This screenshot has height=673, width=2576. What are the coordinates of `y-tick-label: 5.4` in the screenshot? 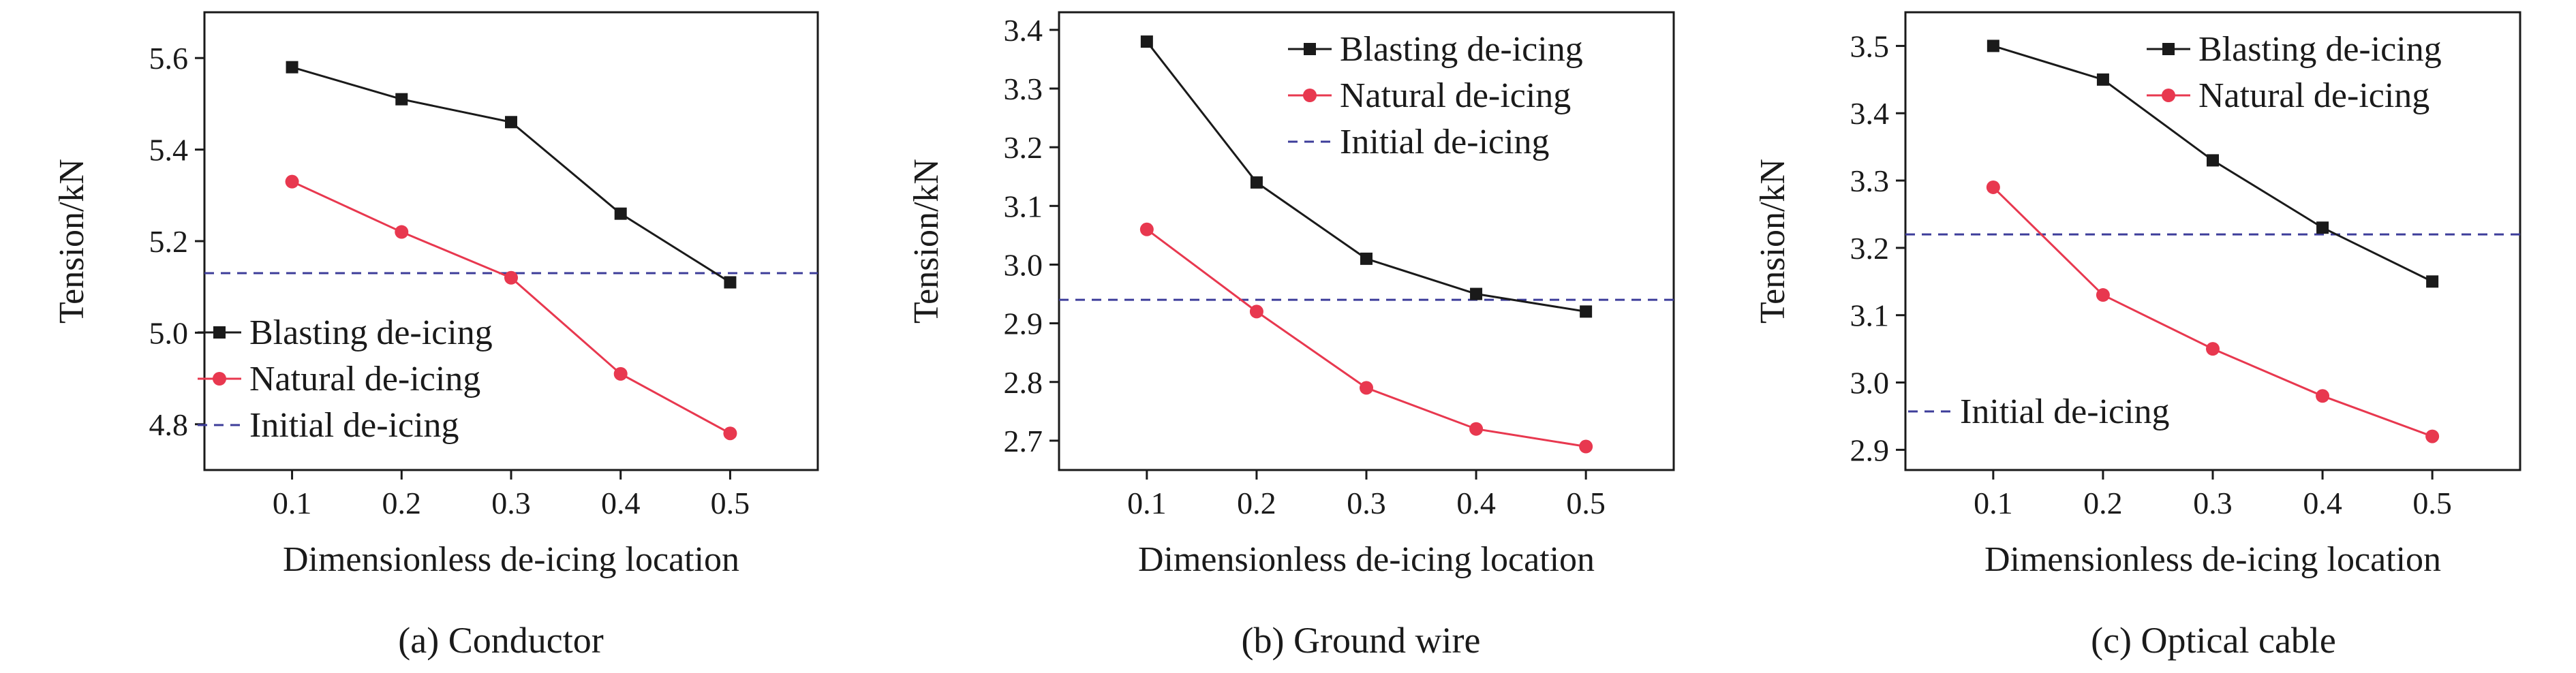 It's located at (169, 150).